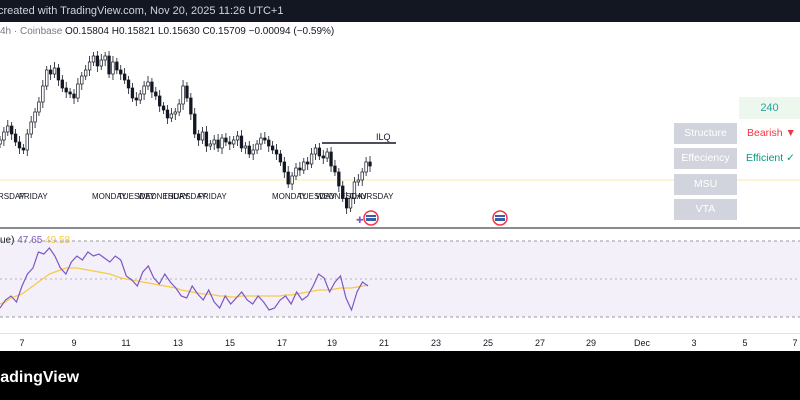  I want to click on rsi-ma-value: 49.58, so click(58, 240).